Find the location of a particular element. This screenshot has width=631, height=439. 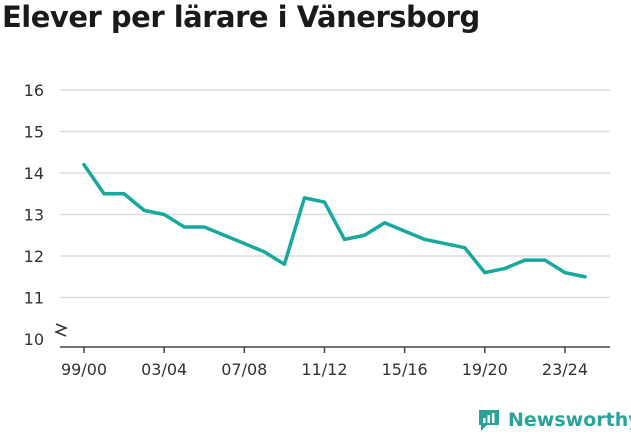

y-tick-label: 14 is located at coordinates (34, 173).